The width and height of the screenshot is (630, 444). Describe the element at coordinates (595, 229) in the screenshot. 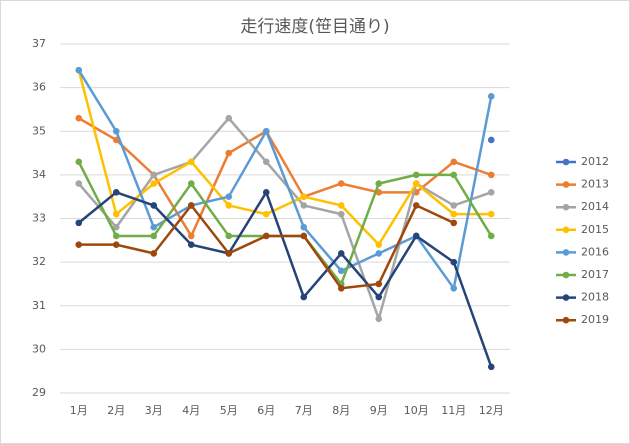

I see `legend-label: 2015` at that location.